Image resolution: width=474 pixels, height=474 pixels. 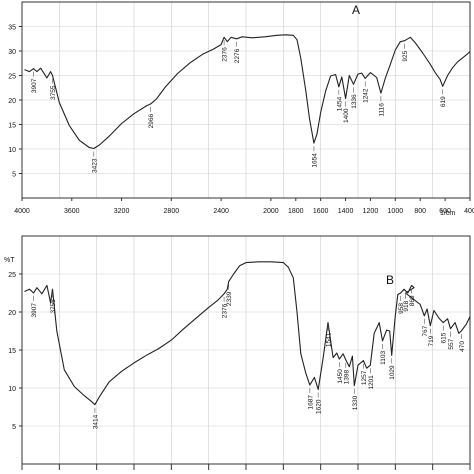 What do you see at coordinates (12, 52) in the screenshot?
I see `y-tick-label: 30` at bounding box center [12, 52].